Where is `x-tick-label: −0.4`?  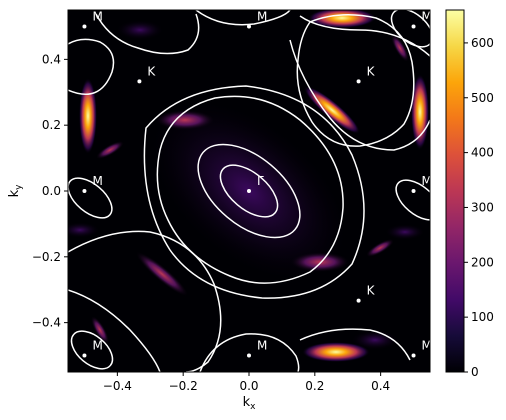
x-tick-label: −0.4 is located at coordinates (117, 386).